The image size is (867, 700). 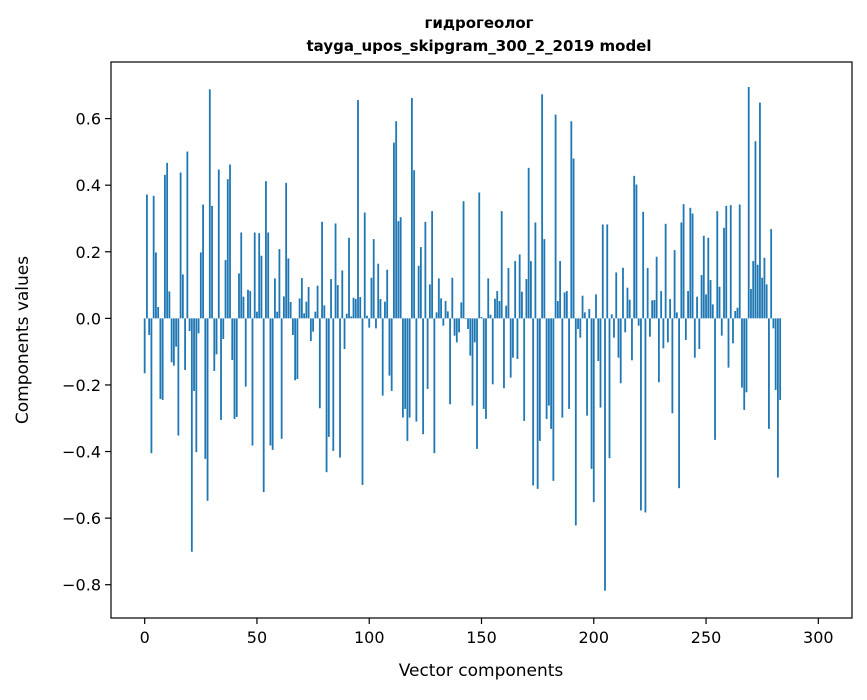 I want to click on x-tick-label: 50, so click(x=257, y=637).